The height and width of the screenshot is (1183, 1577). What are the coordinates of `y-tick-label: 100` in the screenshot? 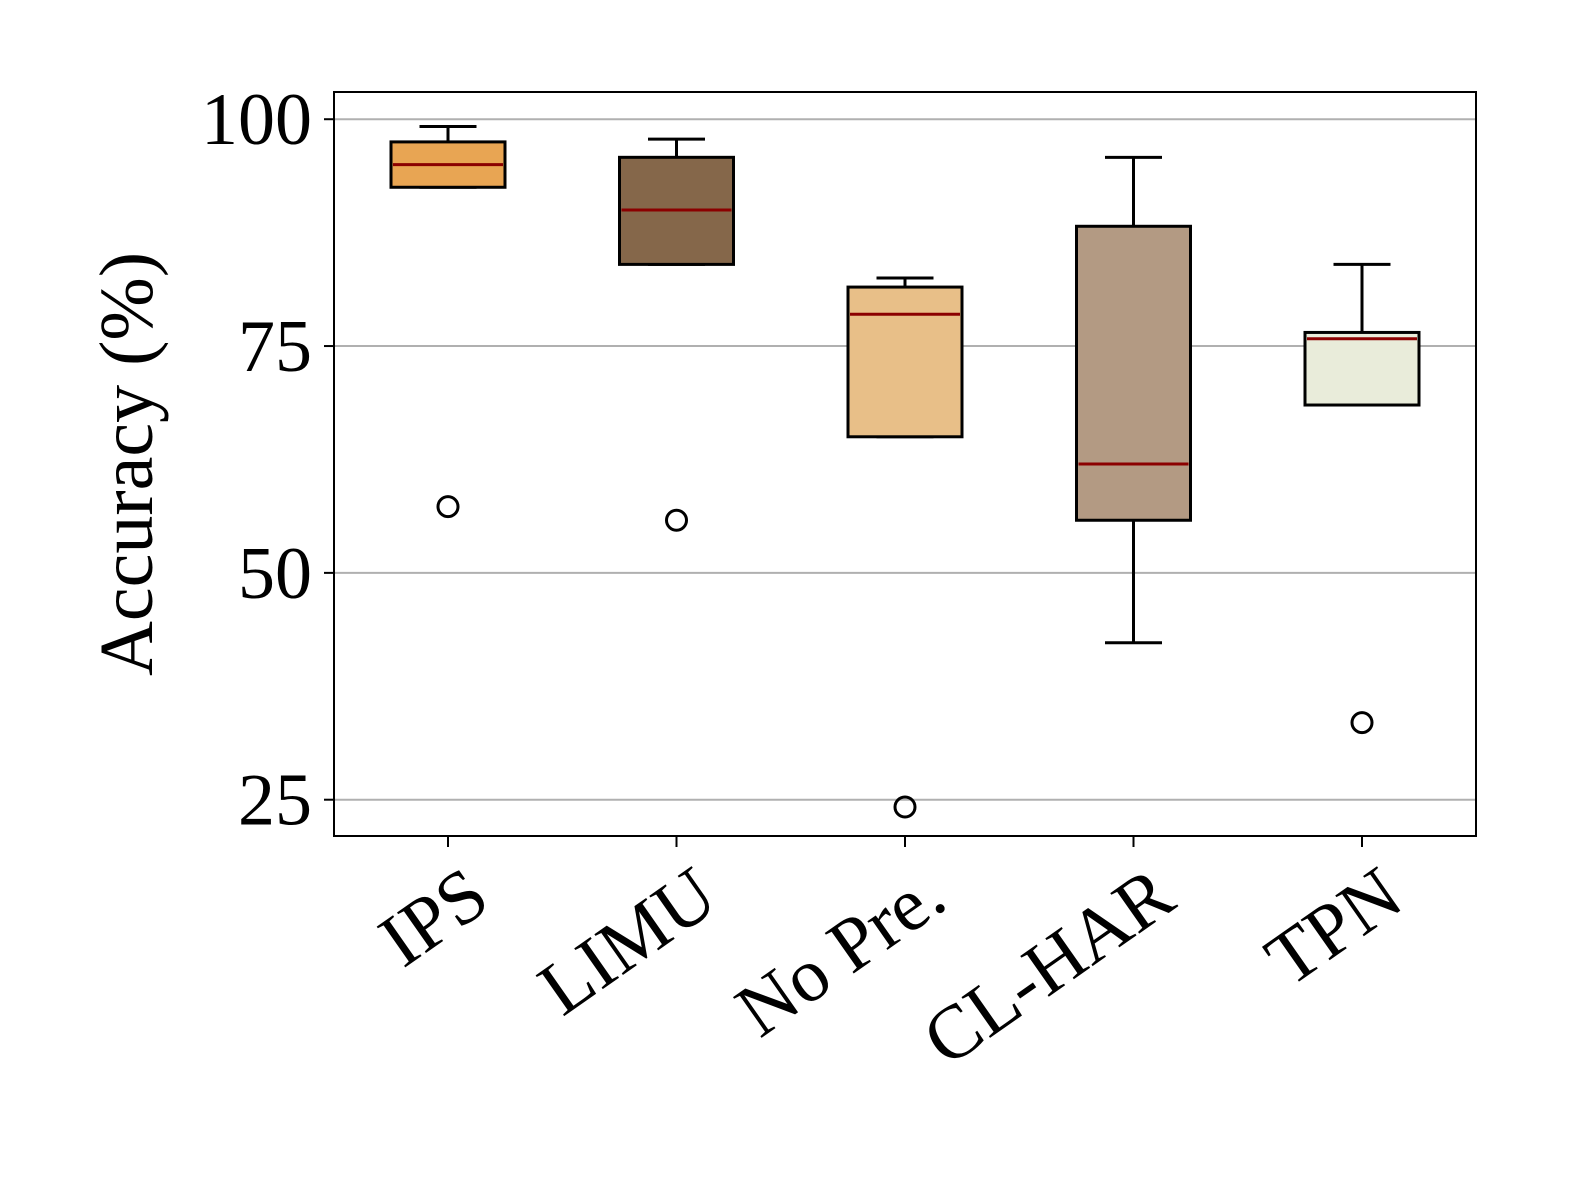 It's located at (256, 120).